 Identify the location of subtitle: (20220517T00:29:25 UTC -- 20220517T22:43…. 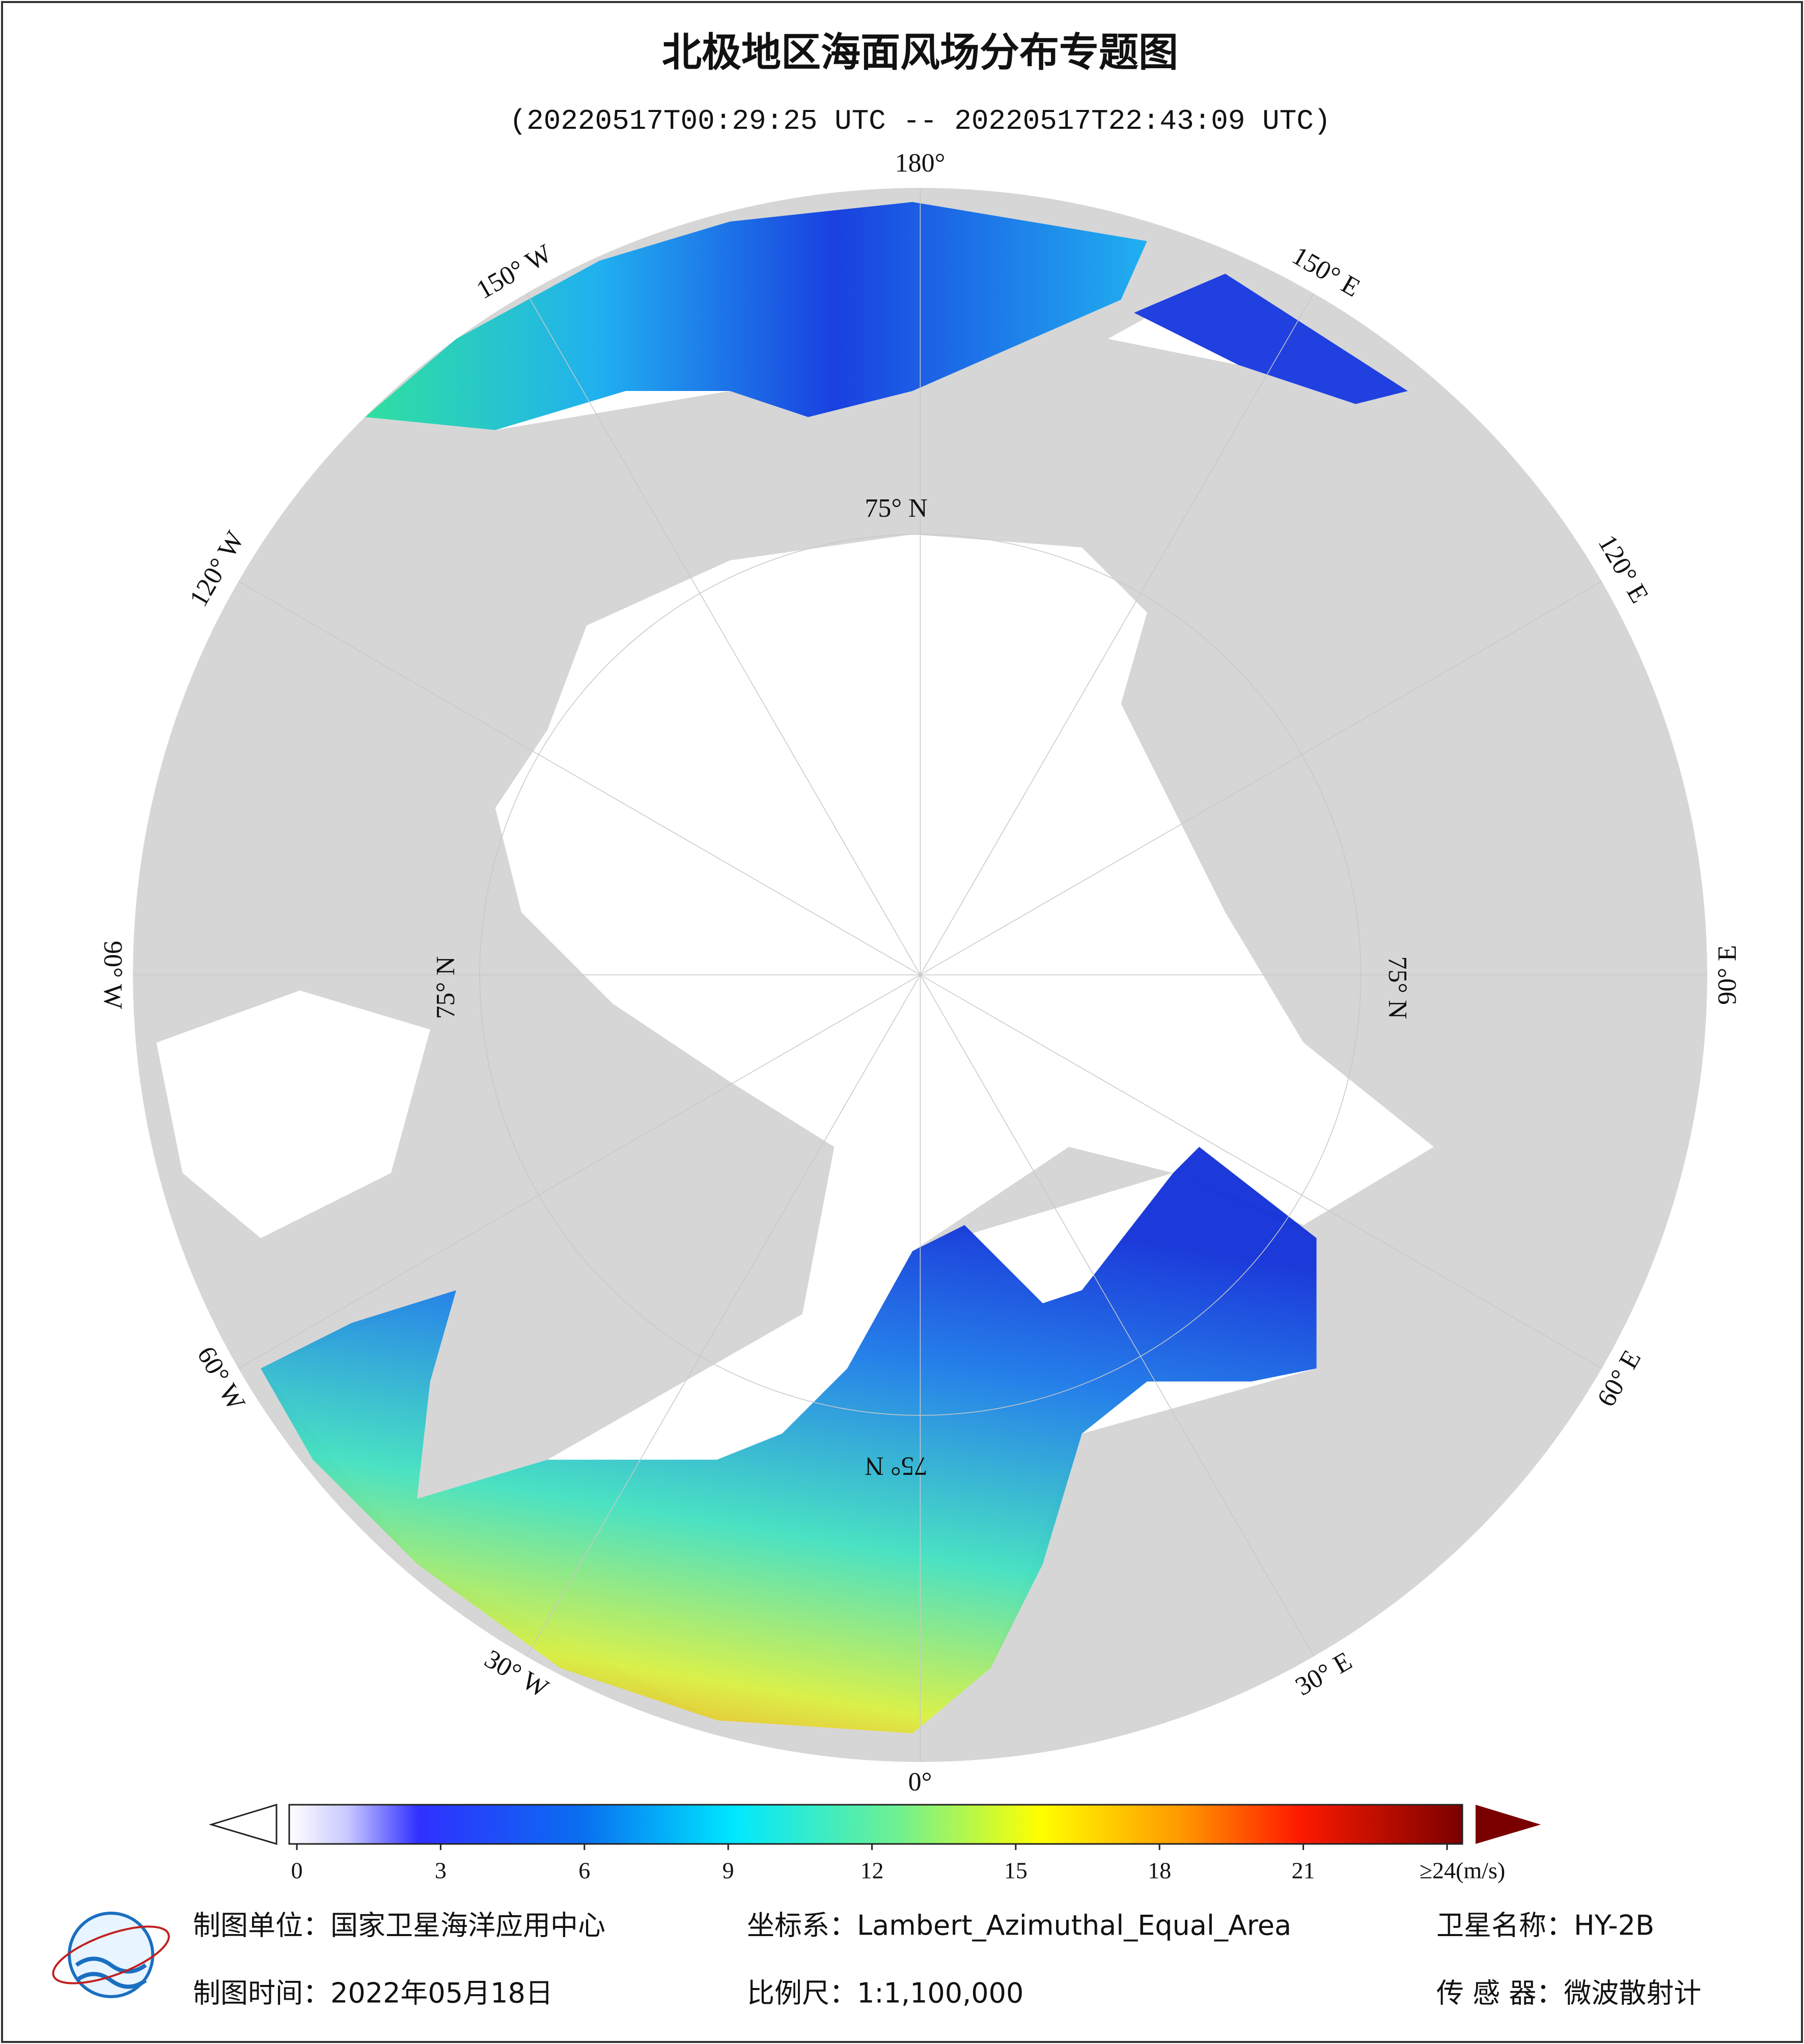
(919, 121).